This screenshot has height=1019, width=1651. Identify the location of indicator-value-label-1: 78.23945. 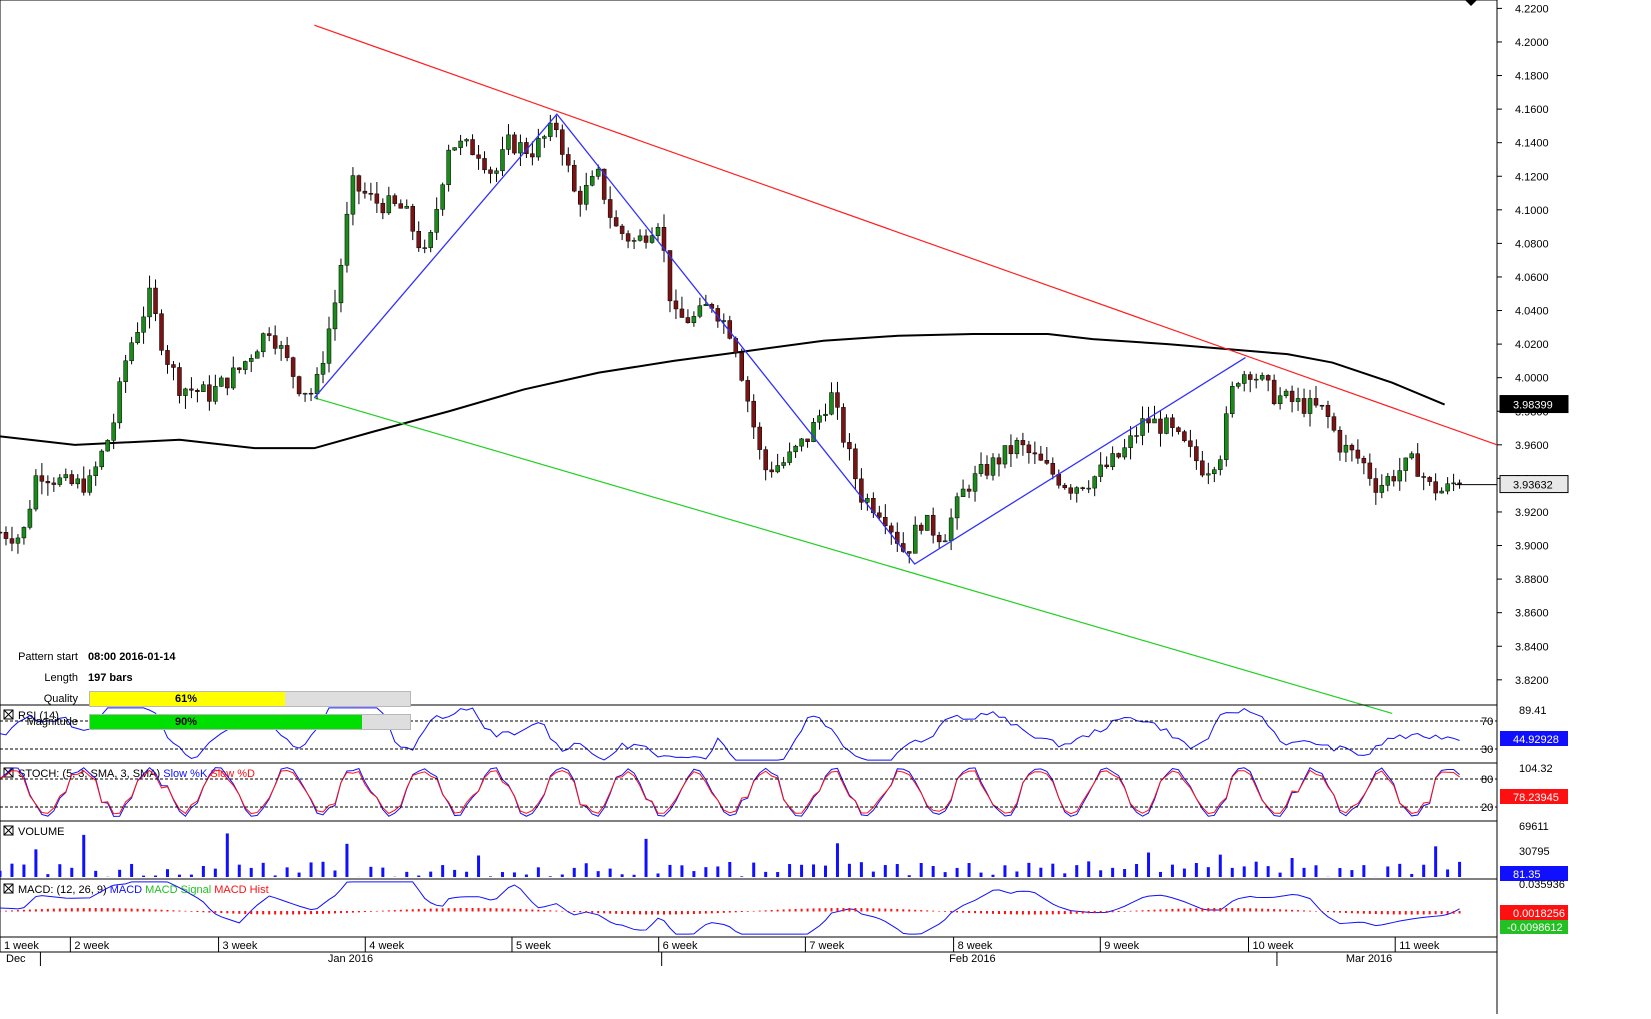
(1536, 798).